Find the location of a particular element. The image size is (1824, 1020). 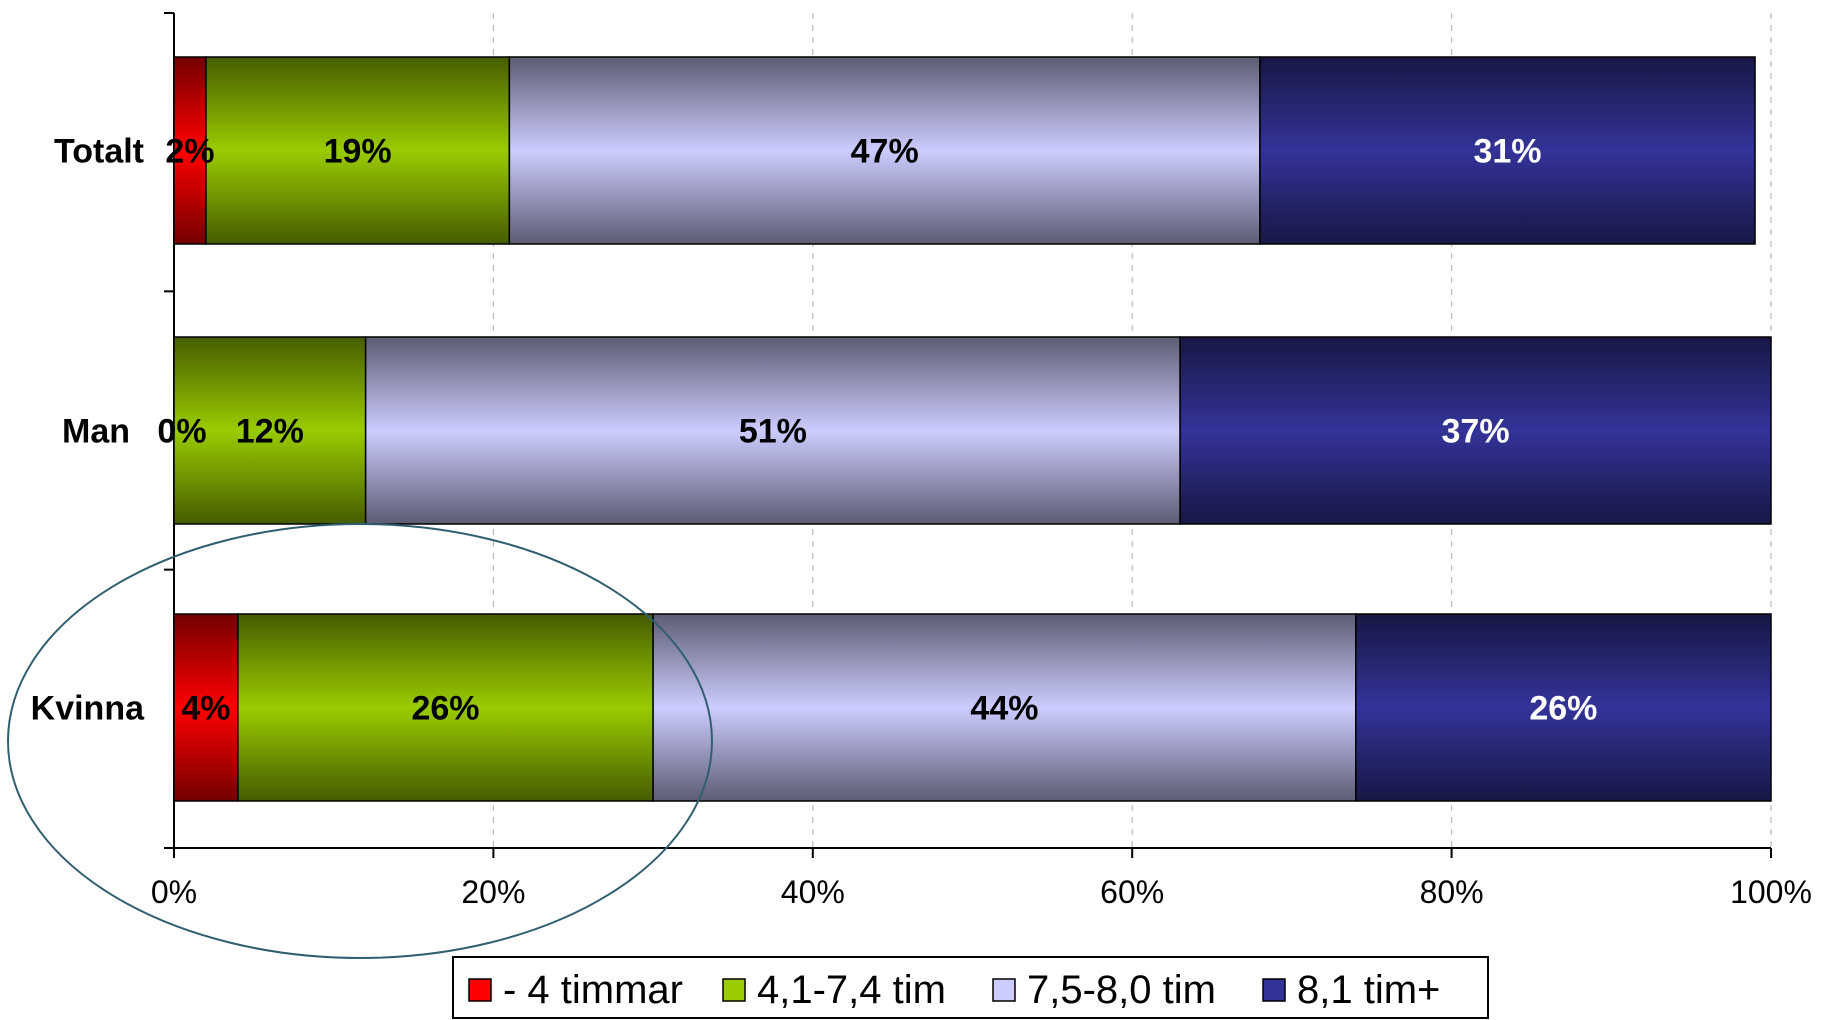

x-tick-label-20: 20% is located at coordinates (493, 892).